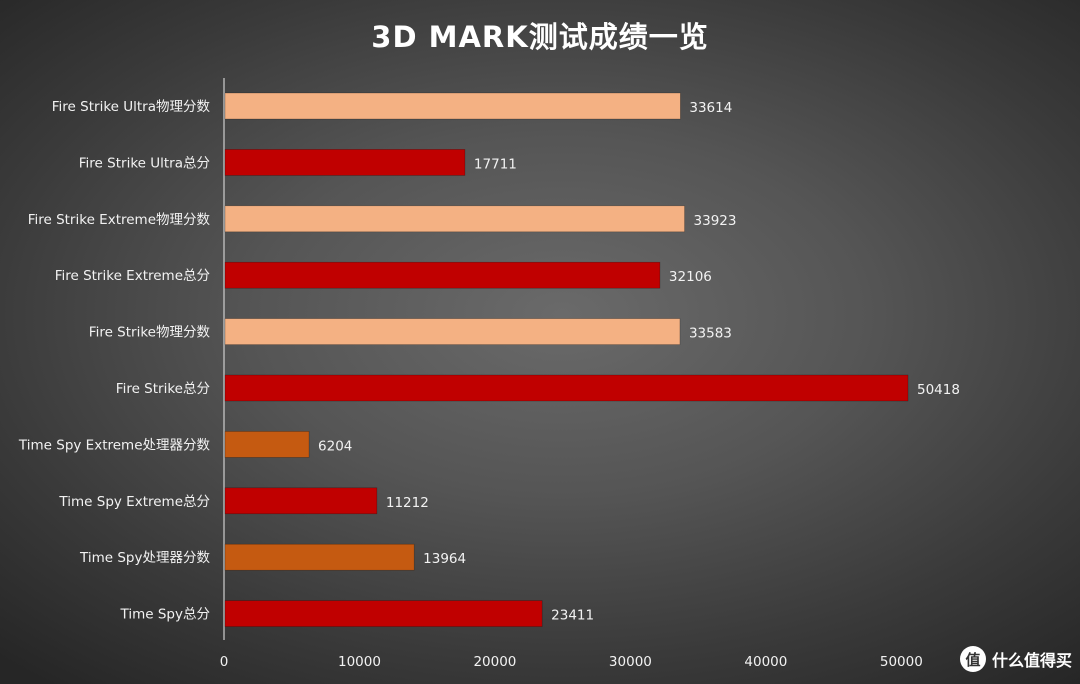 This screenshot has height=684, width=1080. Describe the element at coordinates (144, 558) in the screenshot. I see `category-label: Time Spy处理器分数` at that location.